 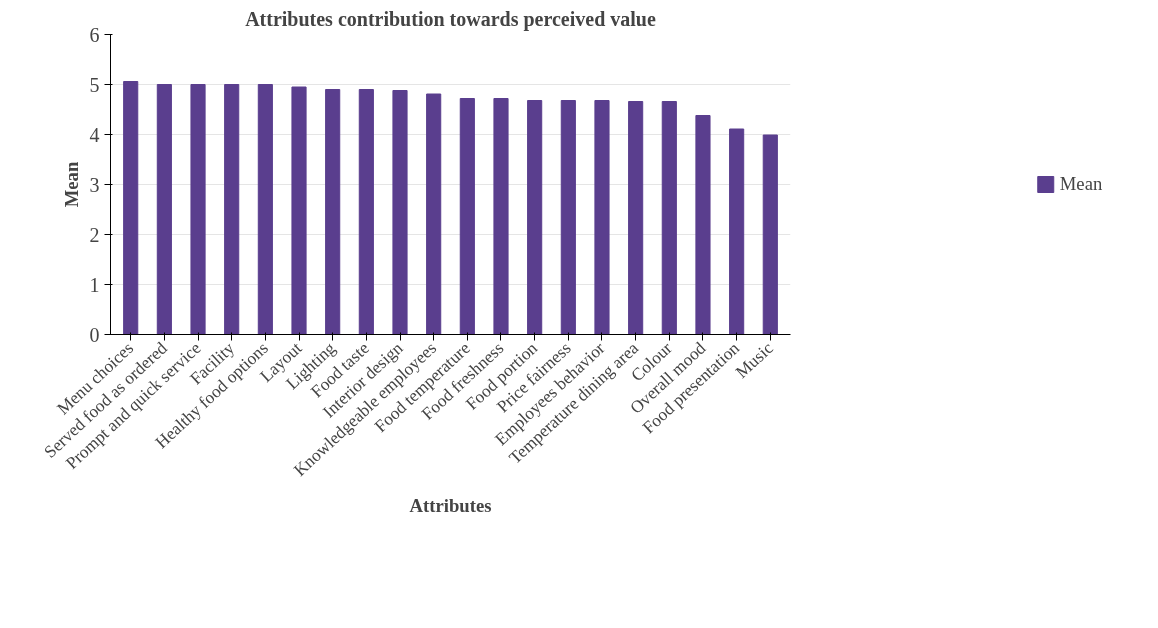 I want to click on y-tick-label: 5, so click(x=94, y=84).